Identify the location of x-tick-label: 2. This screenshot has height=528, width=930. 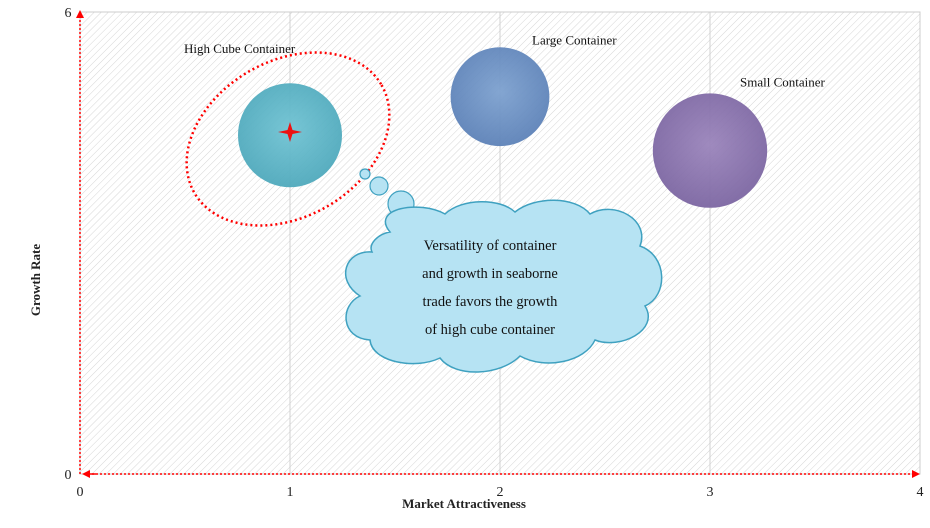
(500, 492).